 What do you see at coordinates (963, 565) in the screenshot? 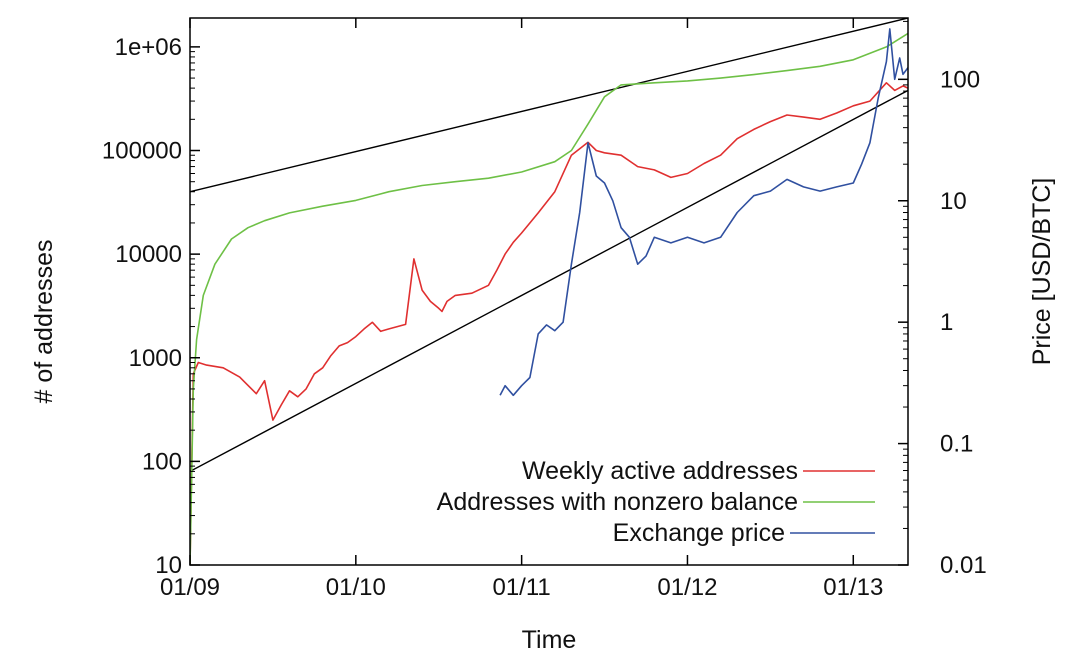
I see `y-right-tick-label: 0.01` at bounding box center [963, 565].